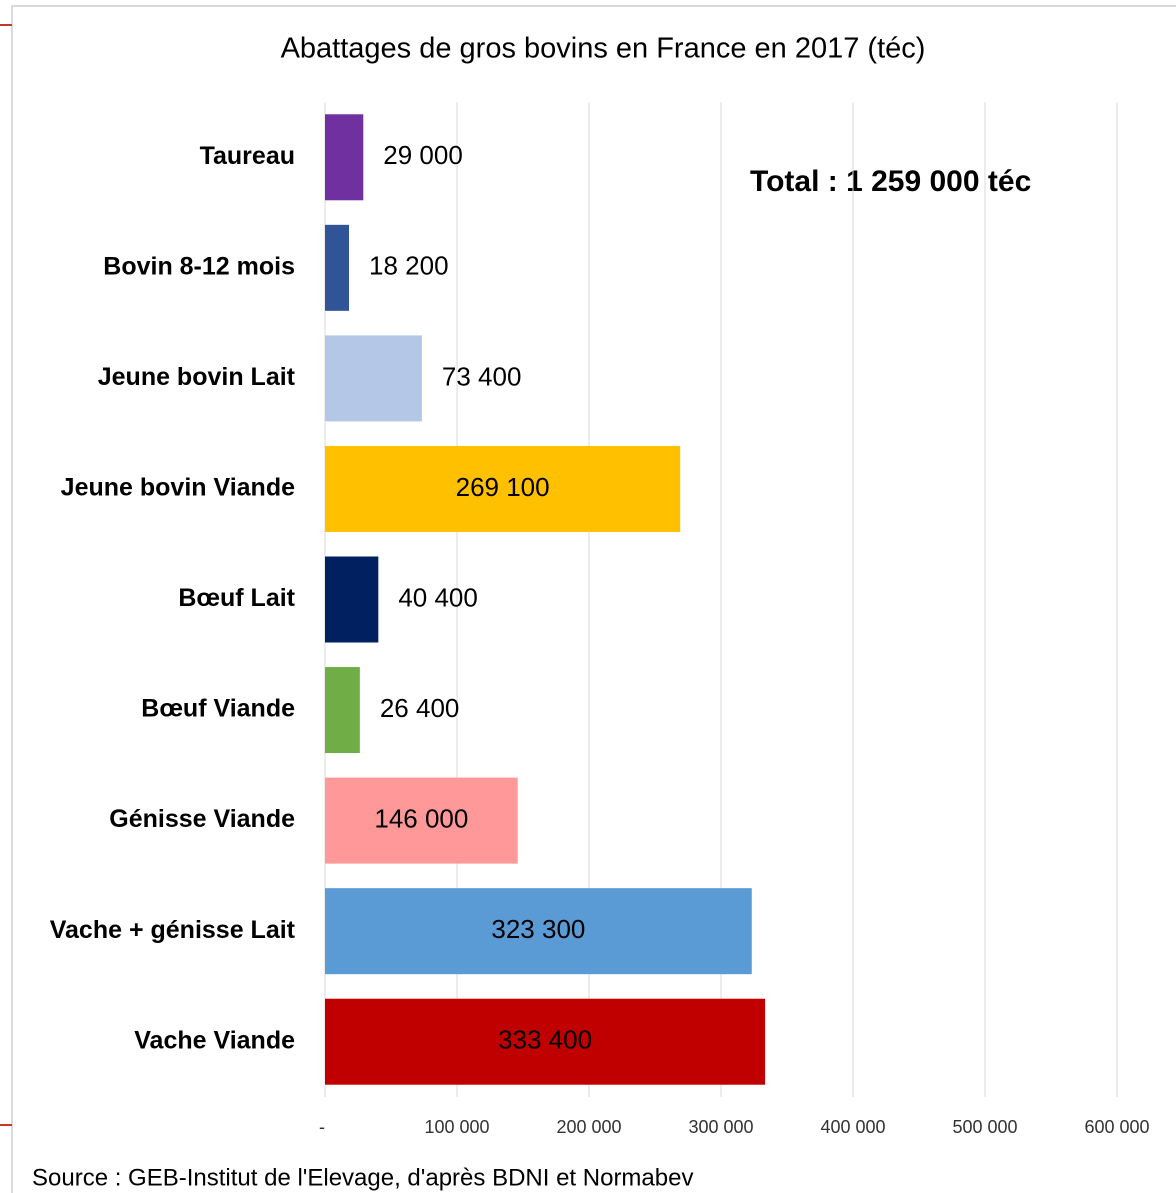  I want to click on data-label: 26 400, so click(420, 708).